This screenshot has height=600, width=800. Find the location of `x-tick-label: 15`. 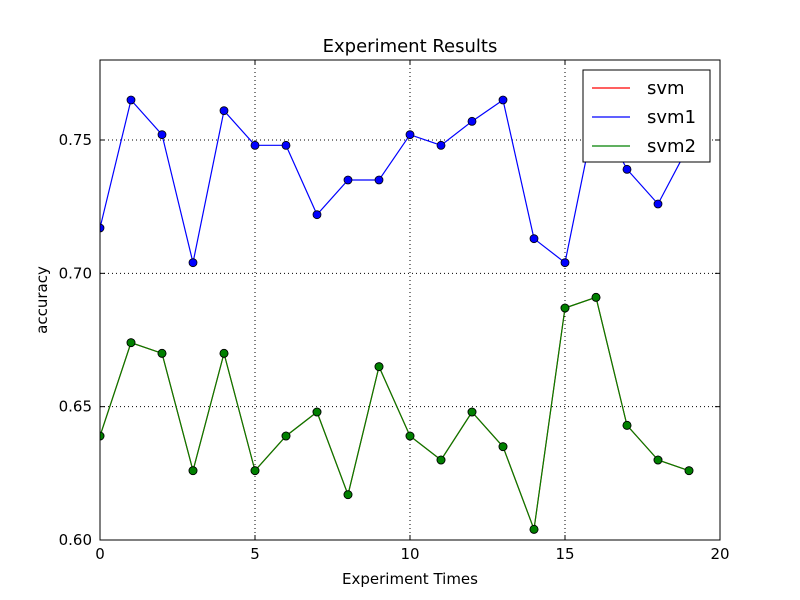

x-tick-label: 15 is located at coordinates (564, 554).